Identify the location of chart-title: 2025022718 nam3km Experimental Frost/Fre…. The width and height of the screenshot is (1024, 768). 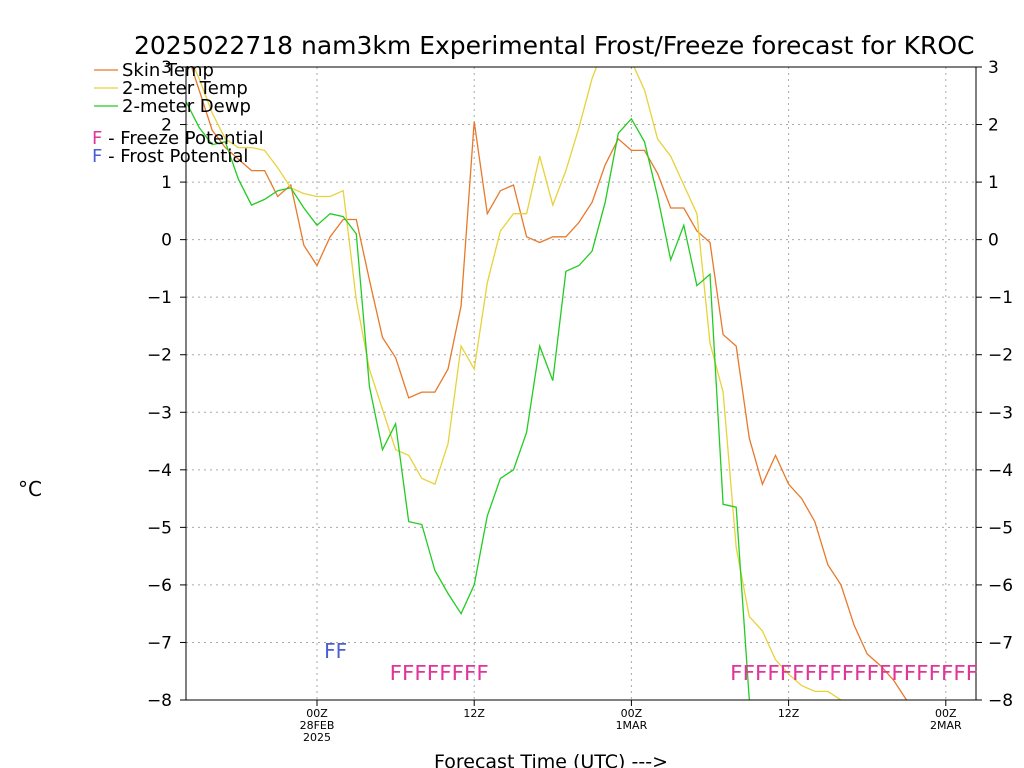
(554, 45).